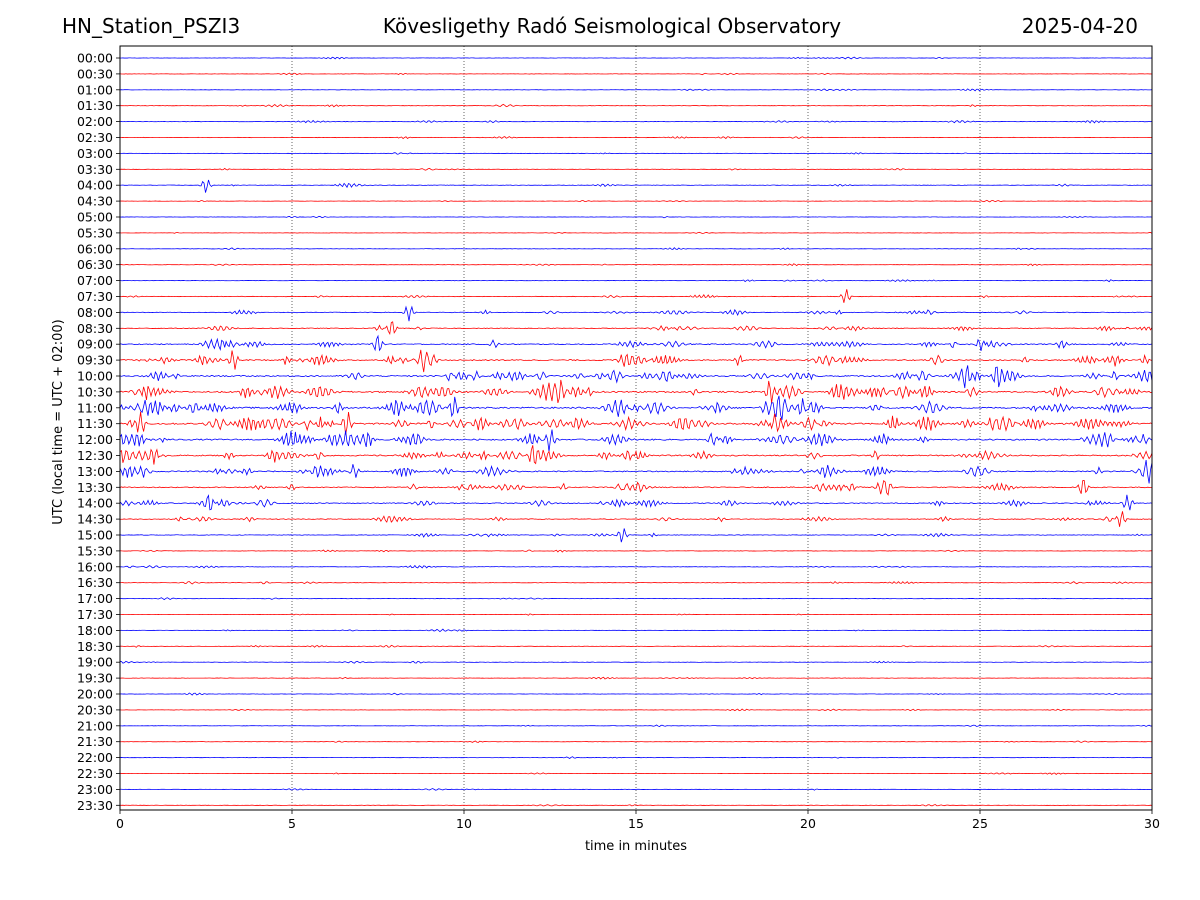 This screenshot has width=1200, height=900. Describe the element at coordinates (636, 726) in the screenshot. I see `trace-21:00` at that location.